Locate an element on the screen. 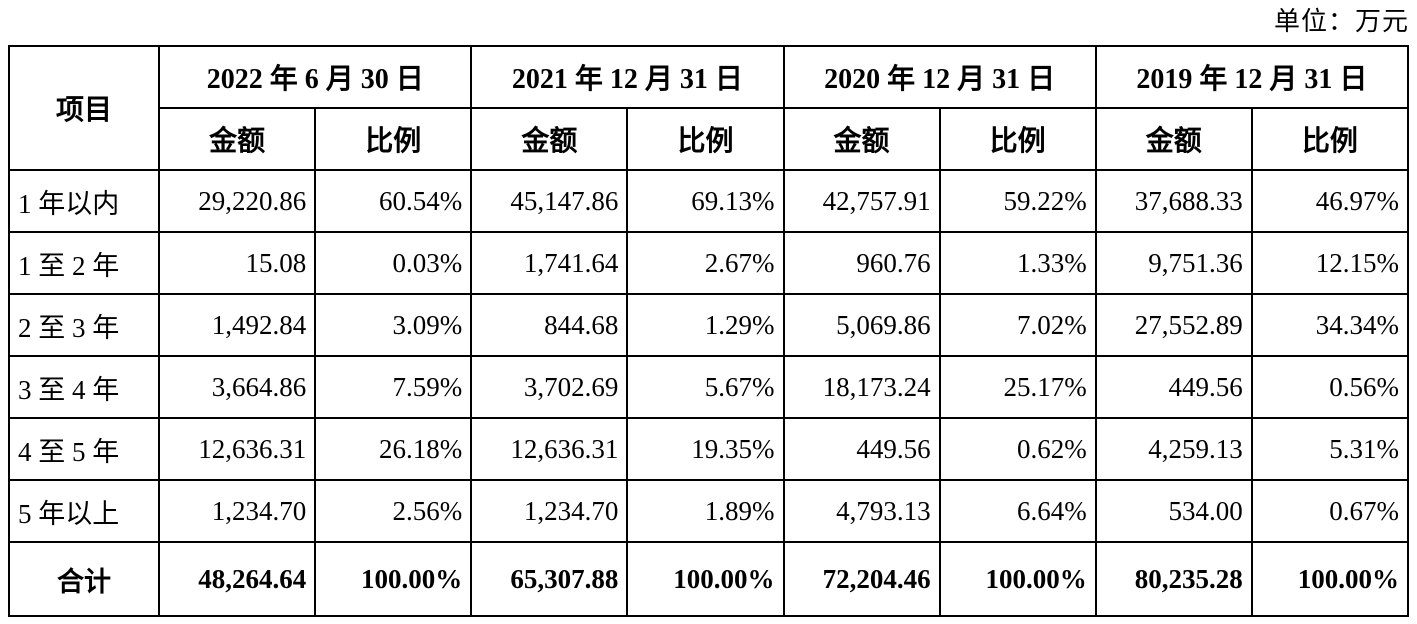 Image resolution: width=1417 pixels, height=624 pixels. amount-cell: 1,492.84 is located at coordinates (237, 325).